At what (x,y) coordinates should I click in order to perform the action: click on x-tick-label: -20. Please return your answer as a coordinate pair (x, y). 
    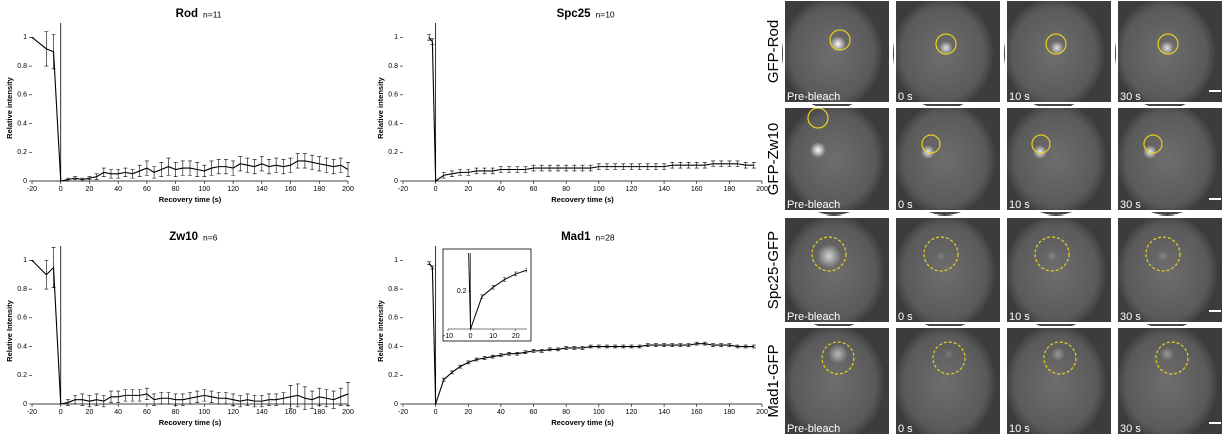
    Looking at the image, I should click on (32, 189).